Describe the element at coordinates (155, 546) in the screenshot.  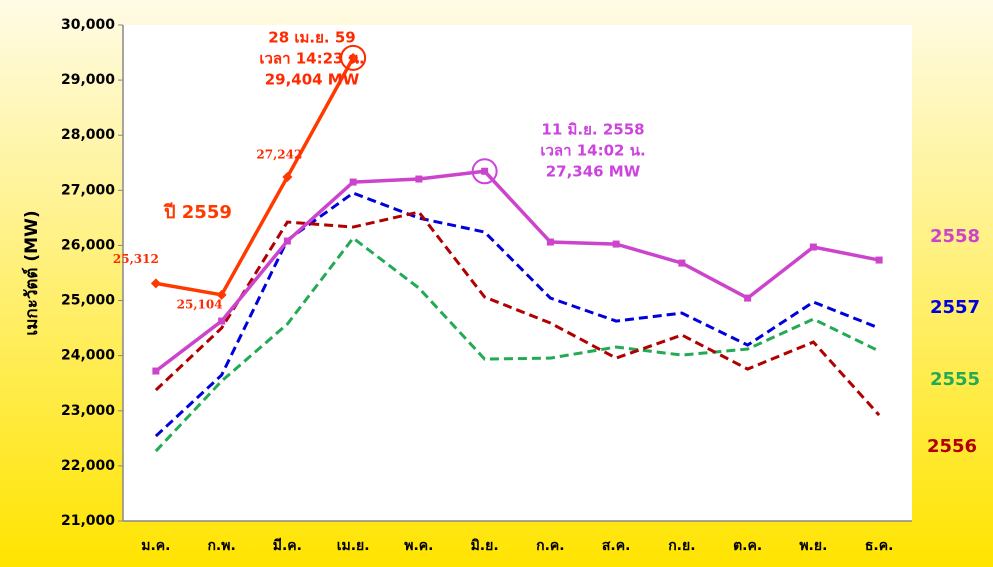
I see `x-tick-label: ม.ค.` at that location.